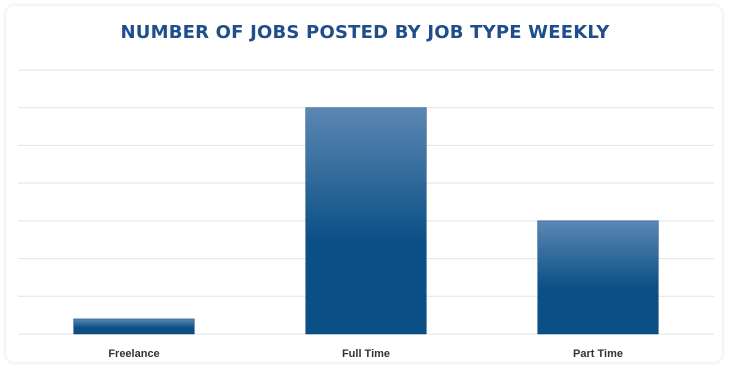 Image resolution: width=730 pixels, height=372 pixels. What do you see at coordinates (365, 32) in the screenshot?
I see `chart-title: NUMBER OF JOBS POSTED BY JOB TYPE WEEKLY` at bounding box center [365, 32].